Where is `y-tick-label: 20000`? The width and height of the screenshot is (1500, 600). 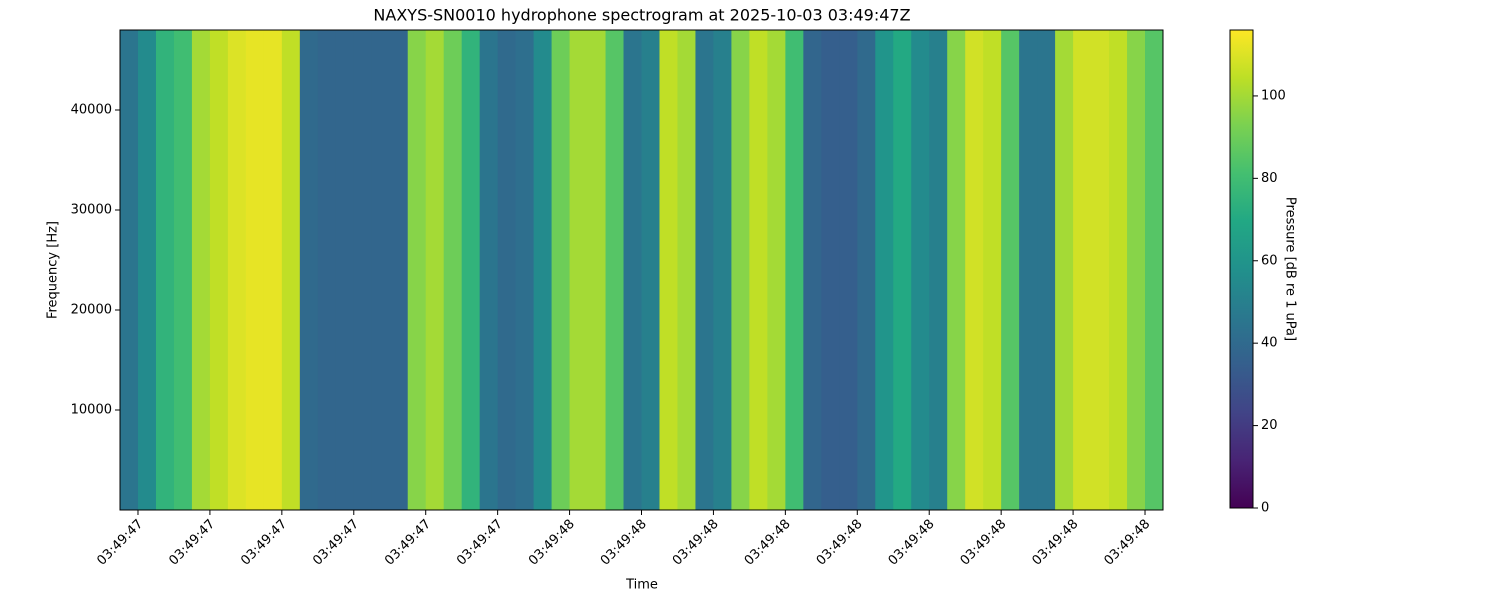 y-tick-label: 20000 is located at coordinates (91, 310).